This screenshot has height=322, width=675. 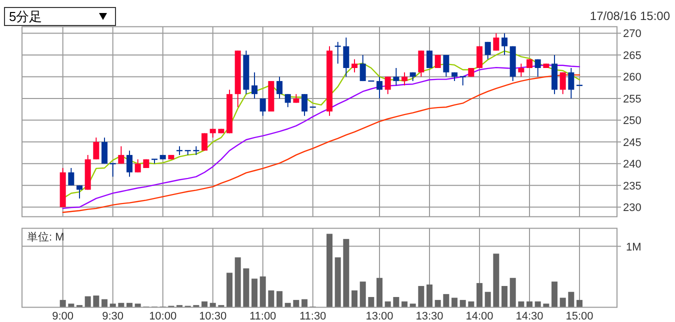 I want to click on x-tick-label: 10:00, so click(x=163, y=316).